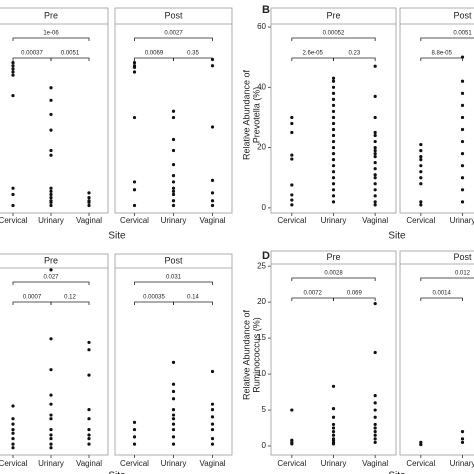  Describe the element at coordinates (354, 54) in the screenshot. I see `p-value-label: 0.23` at that location.